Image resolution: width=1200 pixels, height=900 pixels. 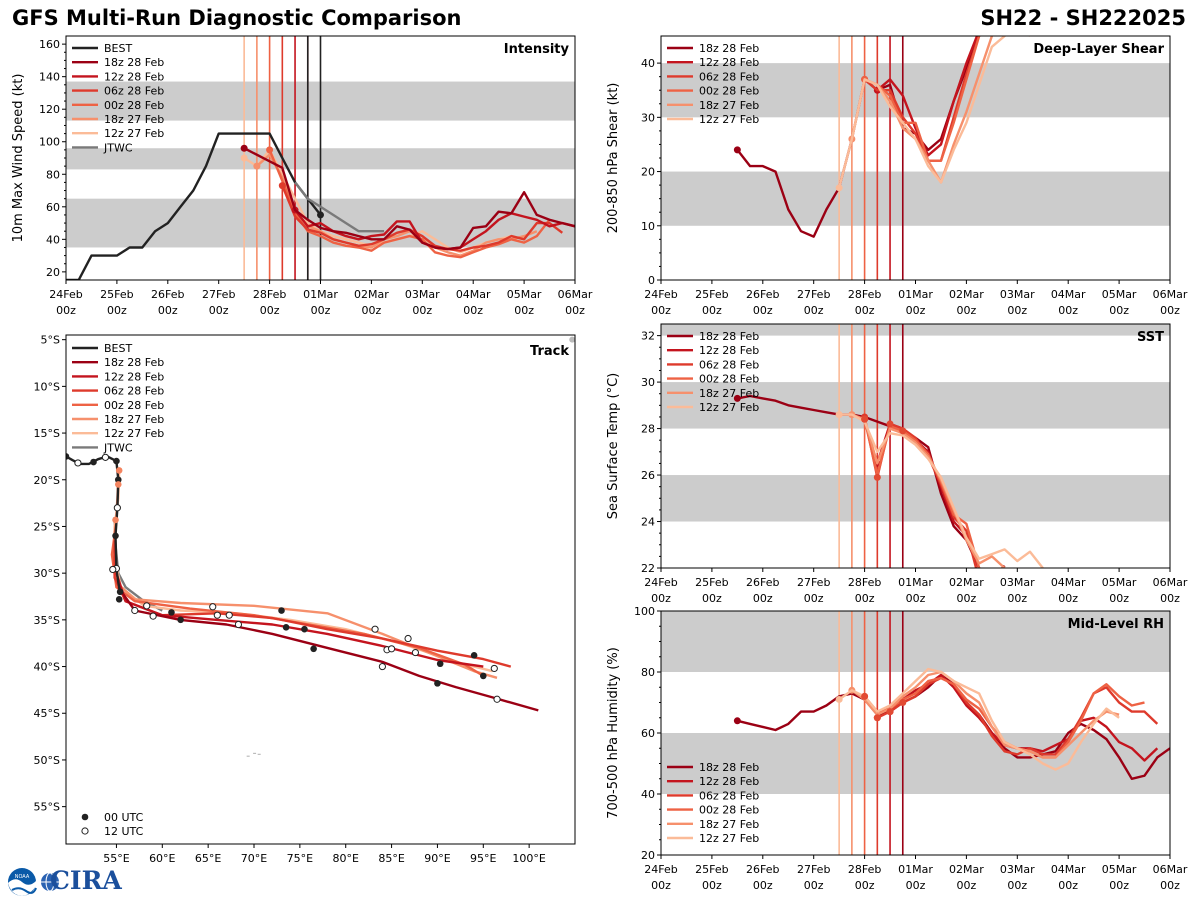 What do you see at coordinates (371, 294) in the screenshot?
I see `x-tick-label: 02Mar` at bounding box center [371, 294].